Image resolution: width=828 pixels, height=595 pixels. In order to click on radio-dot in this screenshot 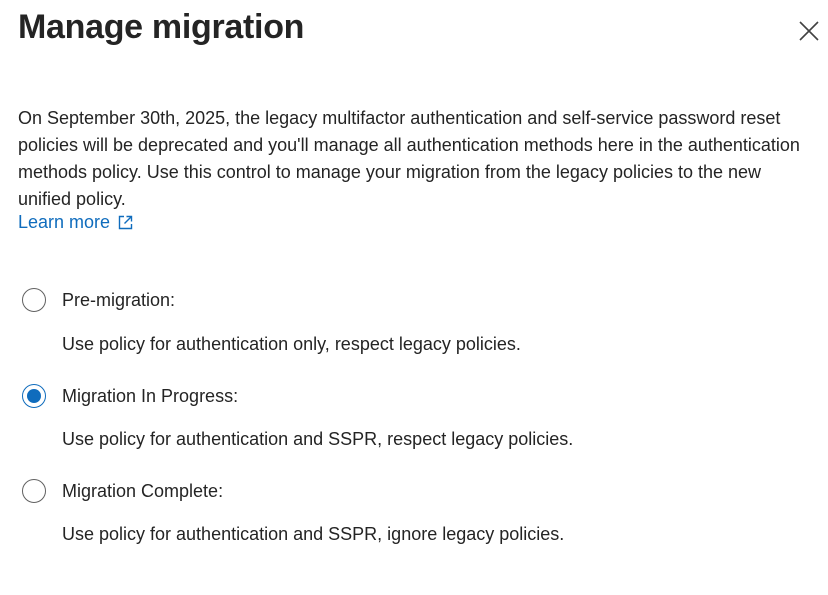, I will do `click(34, 396)`.